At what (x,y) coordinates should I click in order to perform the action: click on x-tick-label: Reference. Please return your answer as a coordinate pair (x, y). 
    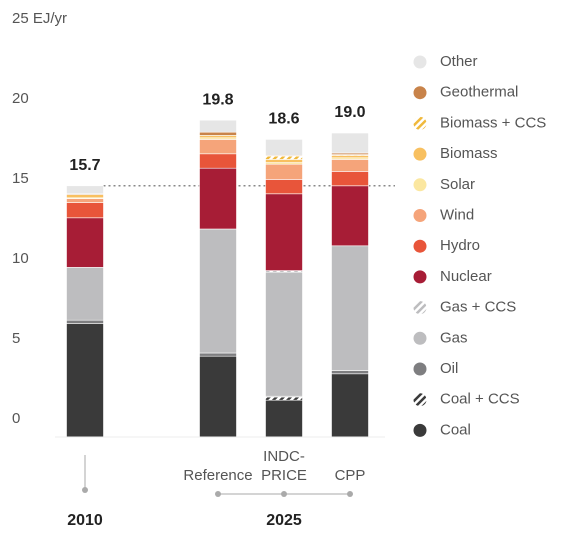
    Looking at the image, I should click on (217, 475).